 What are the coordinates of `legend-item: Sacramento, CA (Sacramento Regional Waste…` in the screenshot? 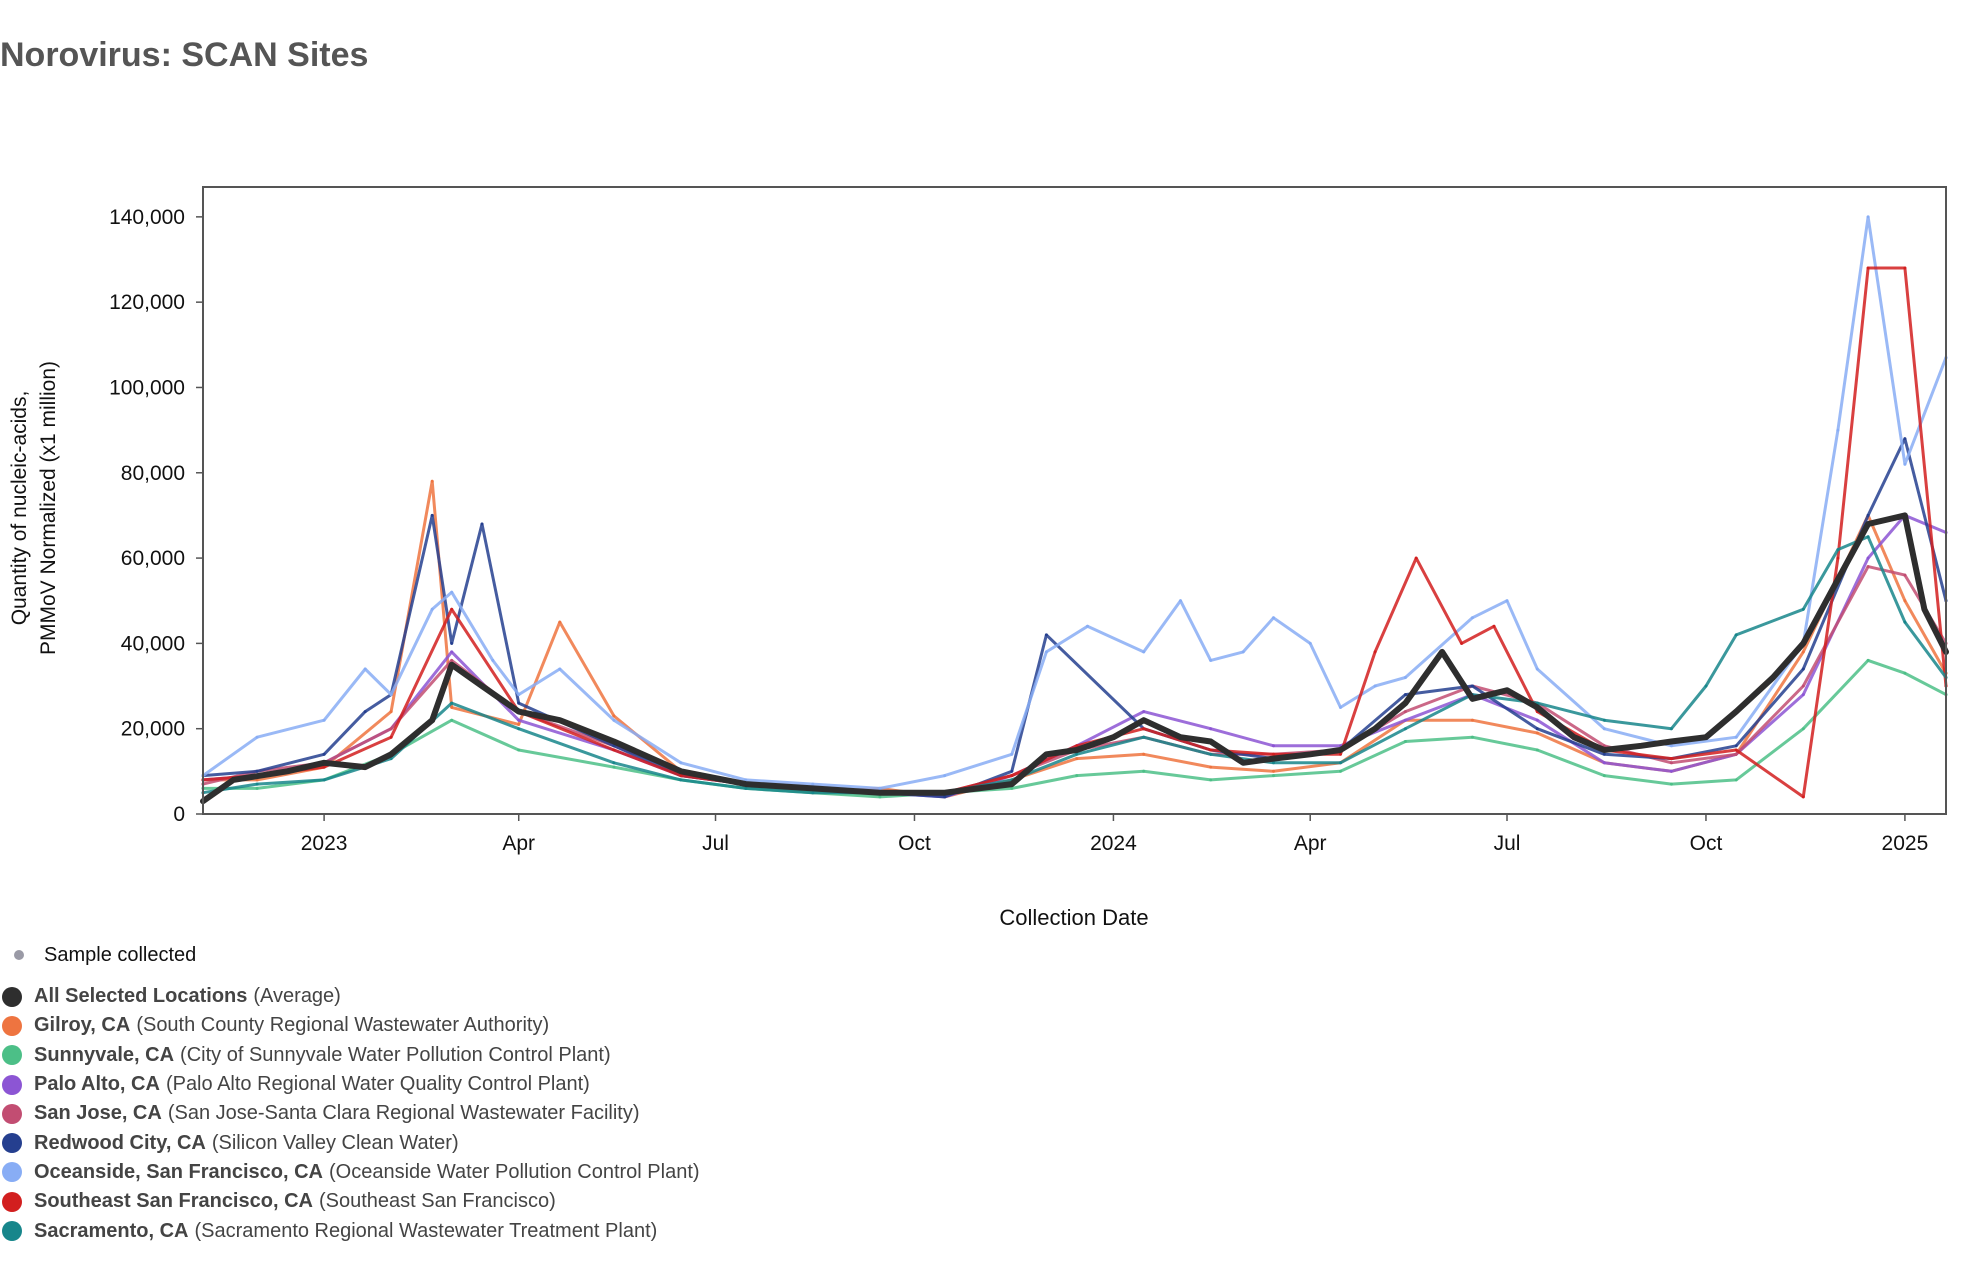 It's located at (350, 1230).